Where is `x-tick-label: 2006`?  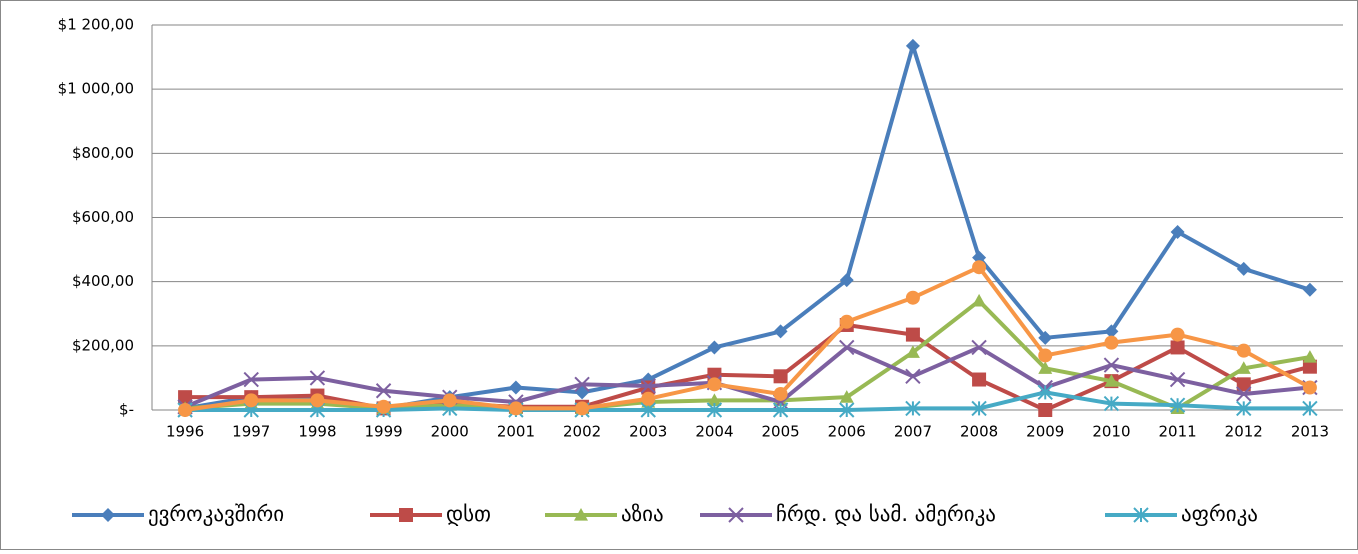
x-tick-label: 2006 is located at coordinates (847, 432).